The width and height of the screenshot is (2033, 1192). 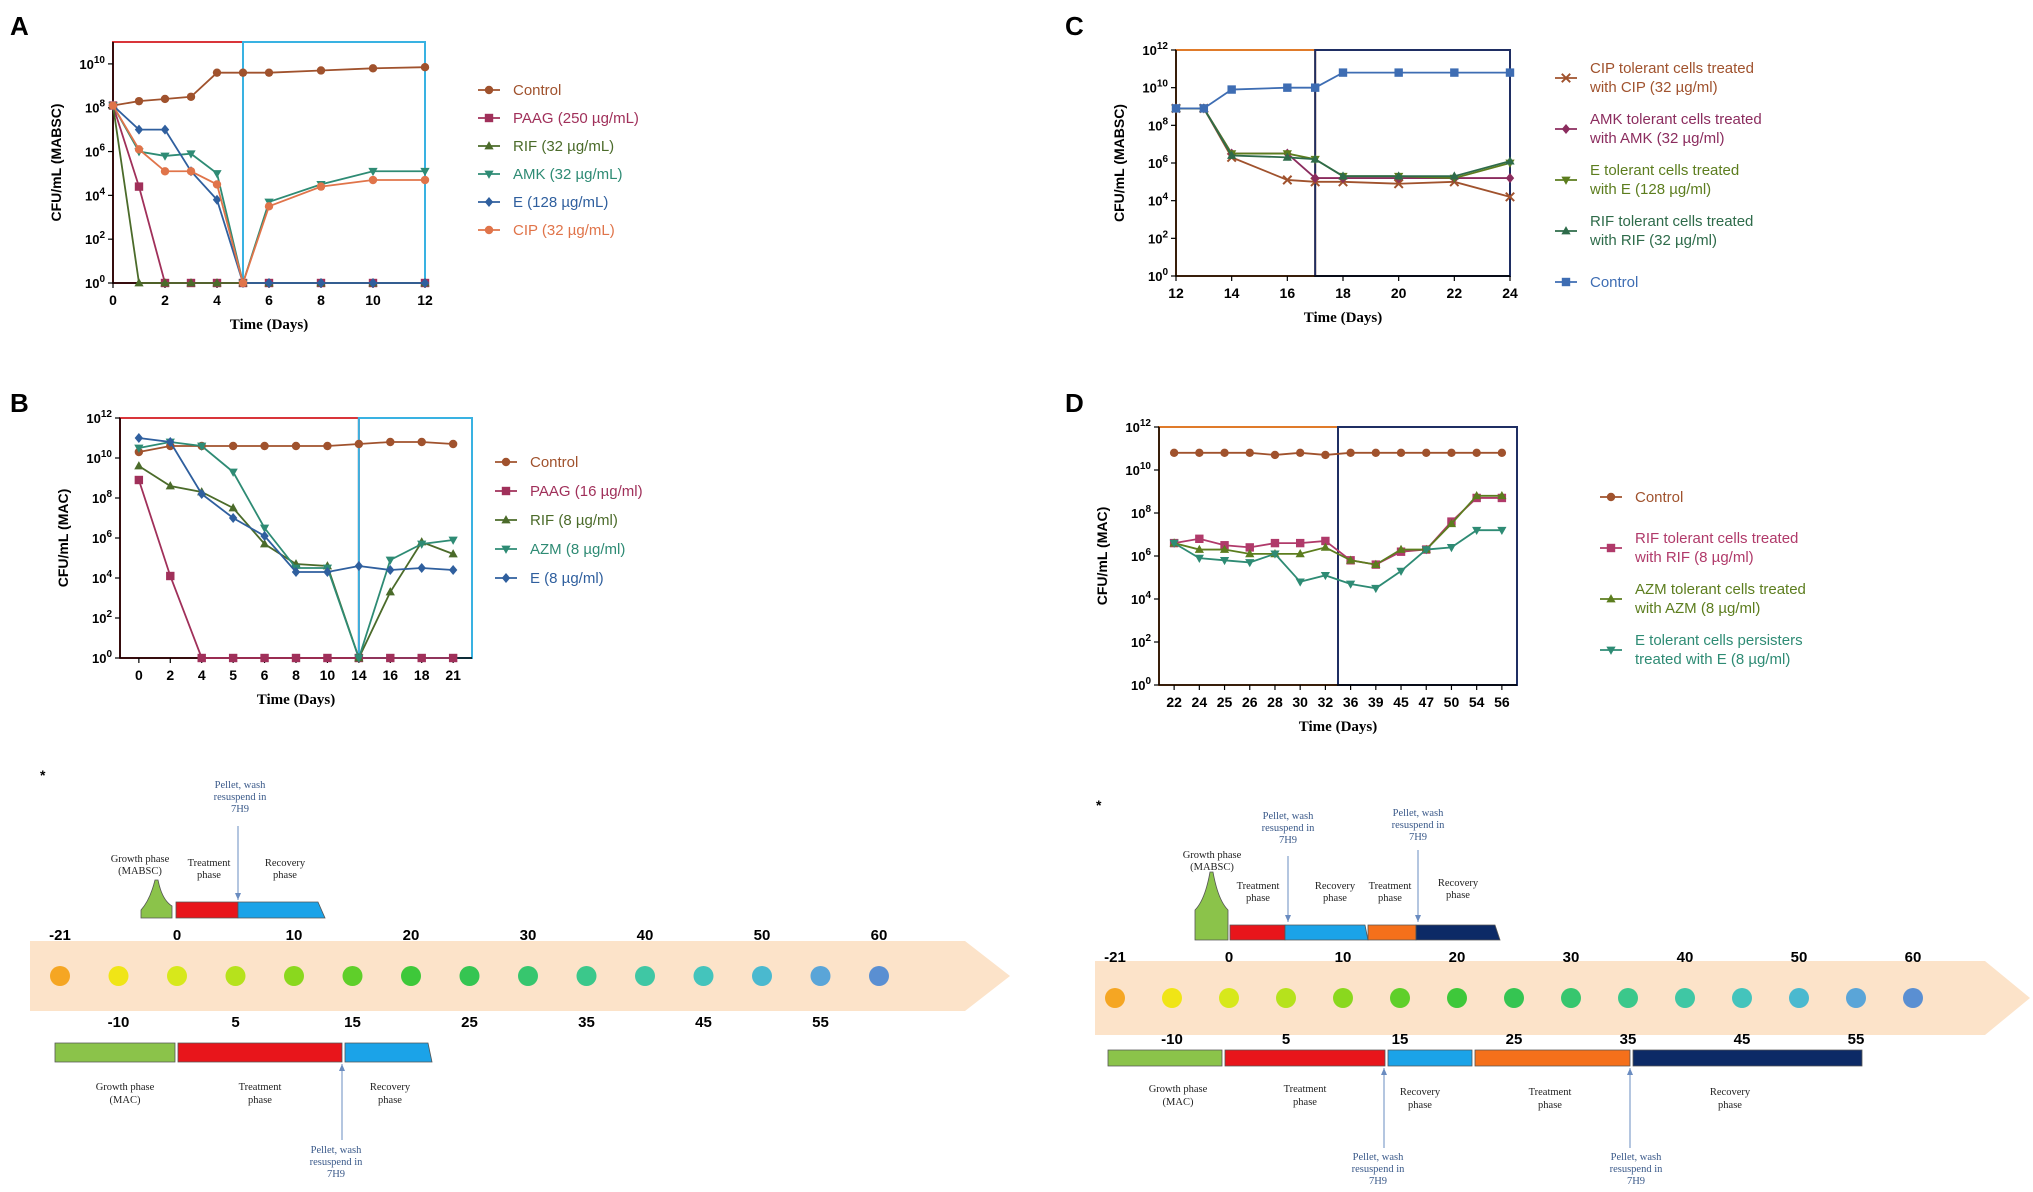 What do you see at coordinates (209, 869) in the screenshot?
I see `above-phase-label: Treatment phase` at bounding box center [209, 869].